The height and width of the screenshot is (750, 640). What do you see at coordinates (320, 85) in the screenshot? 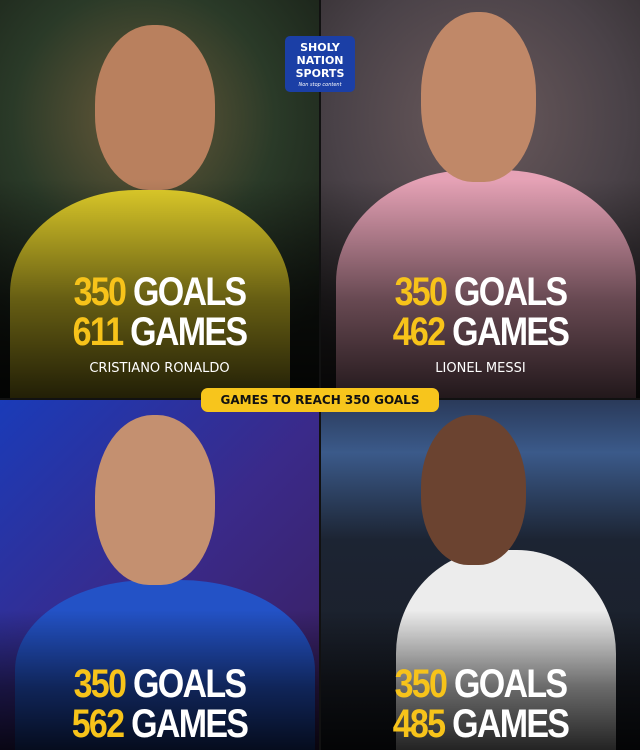
I see `logo-tagline: Non stop content` at bounding box center [320, 85].